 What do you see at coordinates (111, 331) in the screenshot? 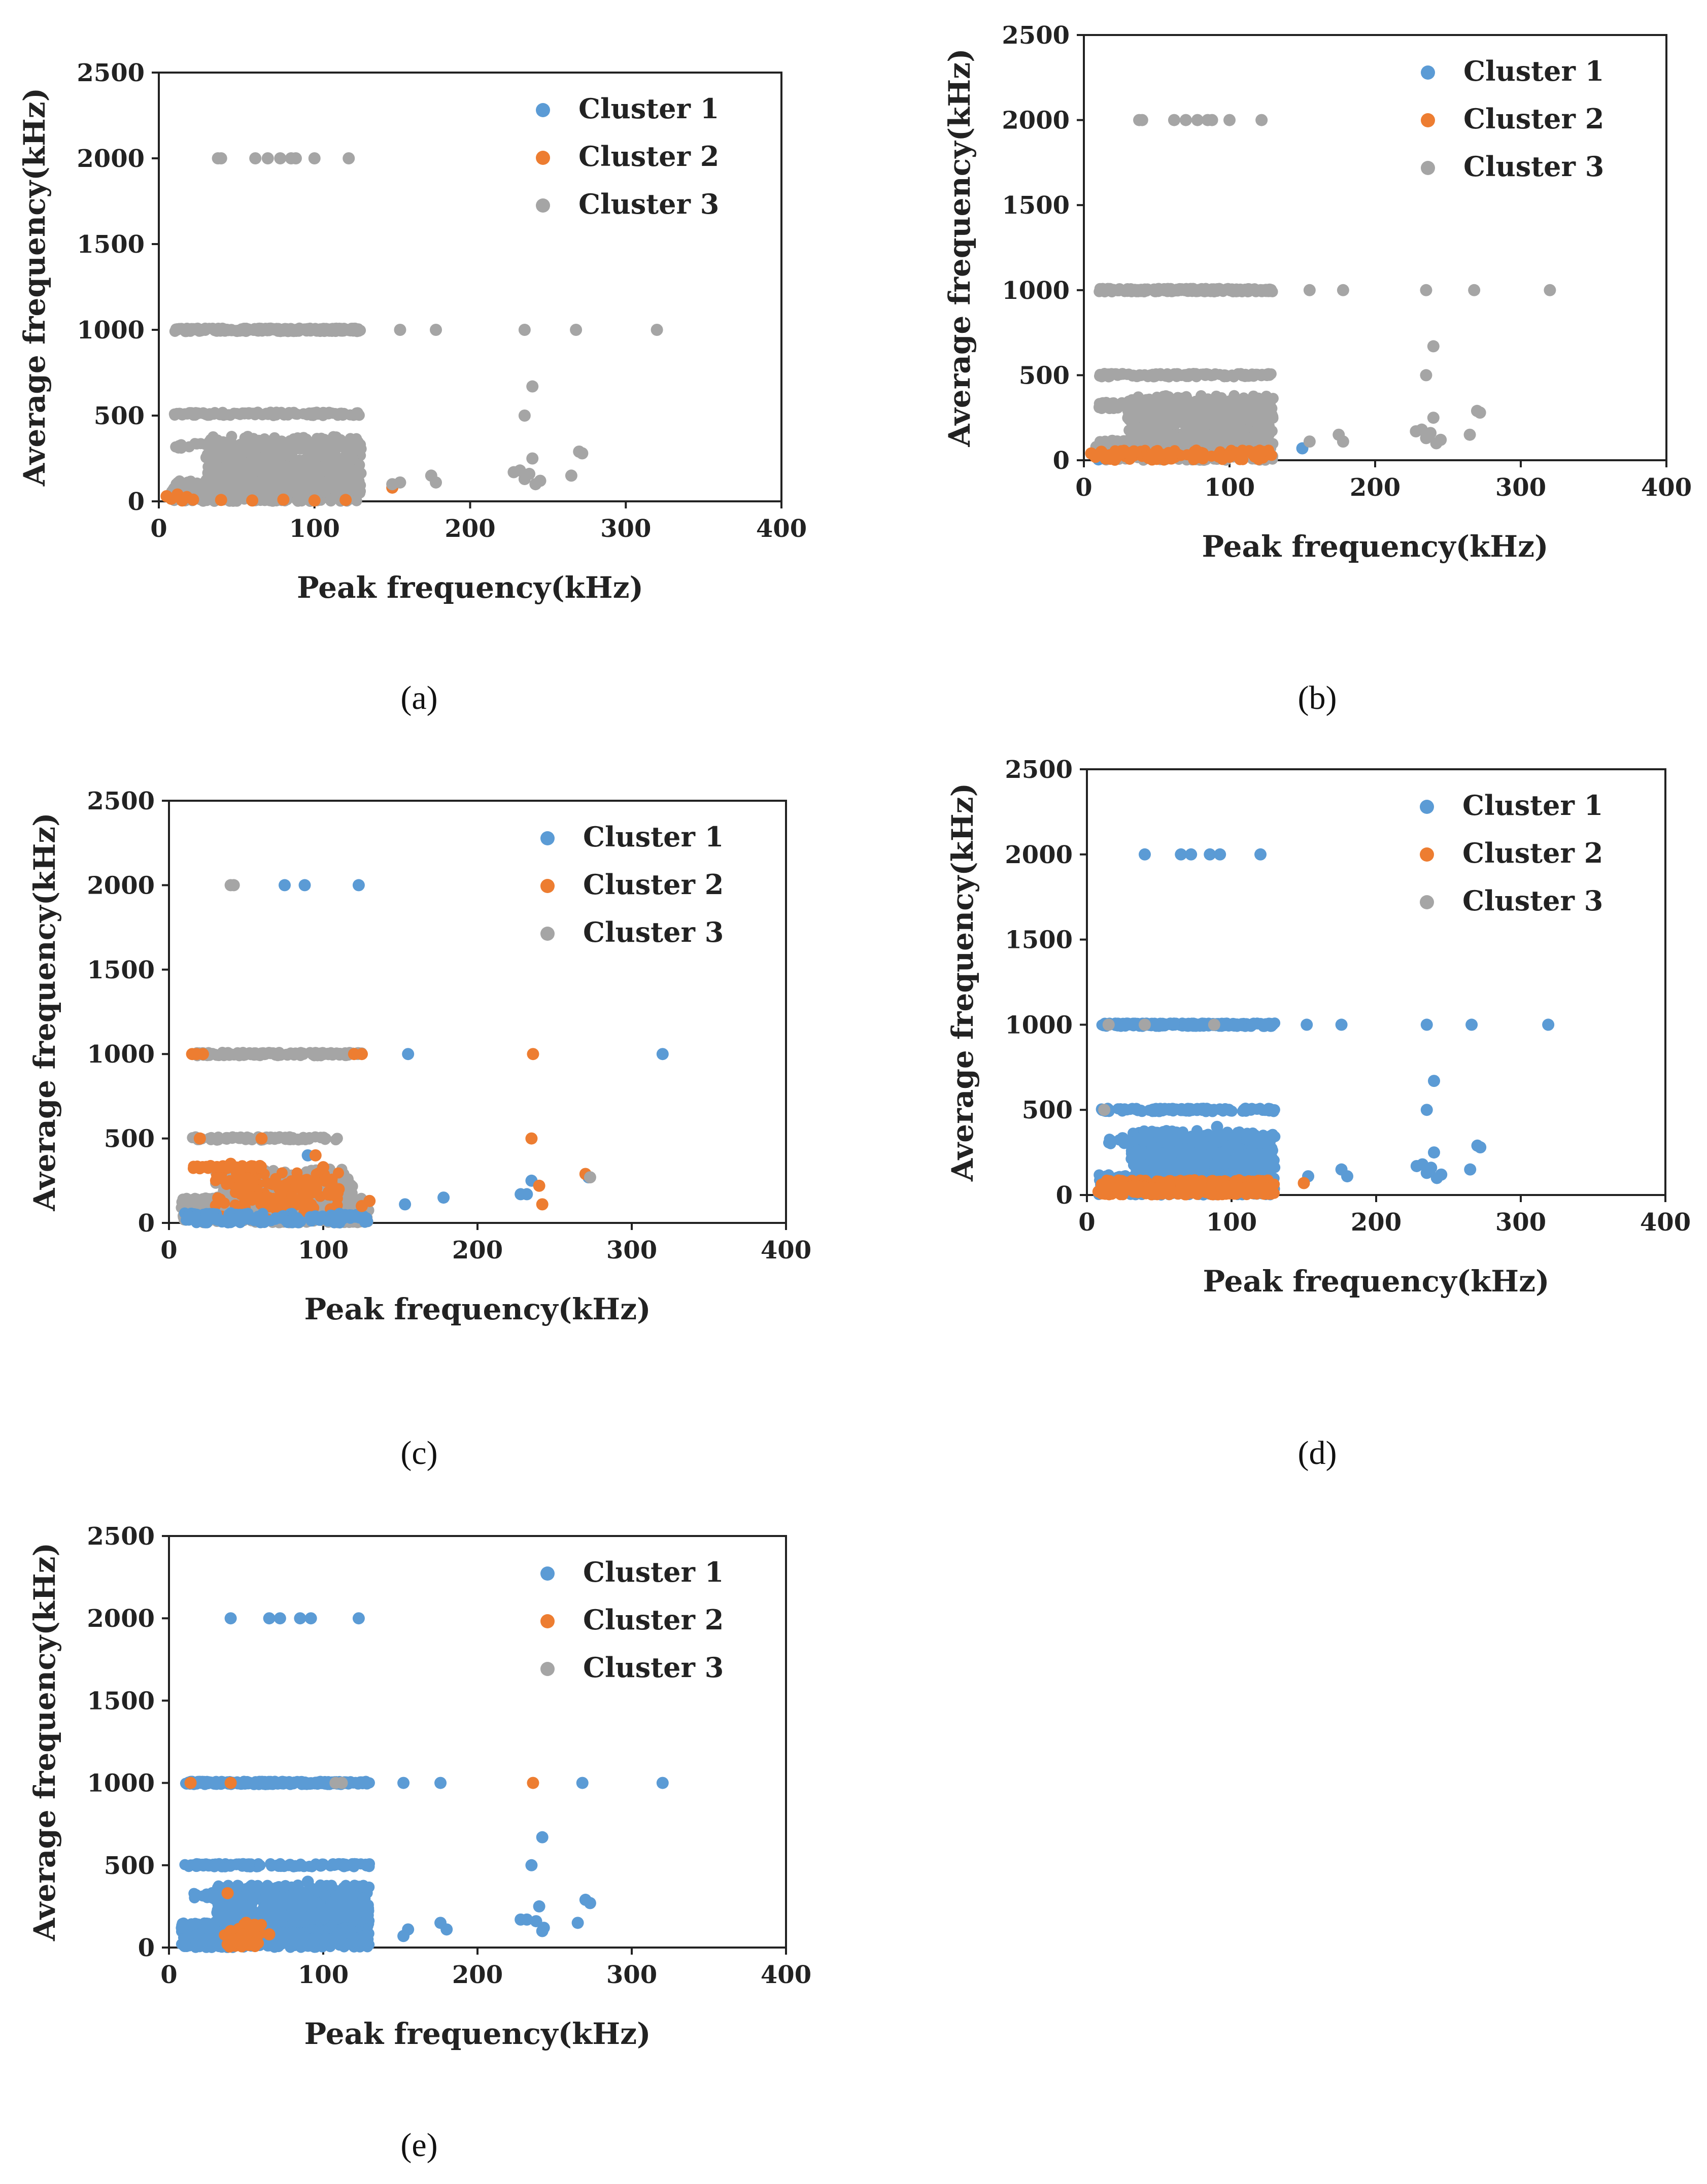
I see `y-tick-label: 1000` at bounding box center [111, 331].